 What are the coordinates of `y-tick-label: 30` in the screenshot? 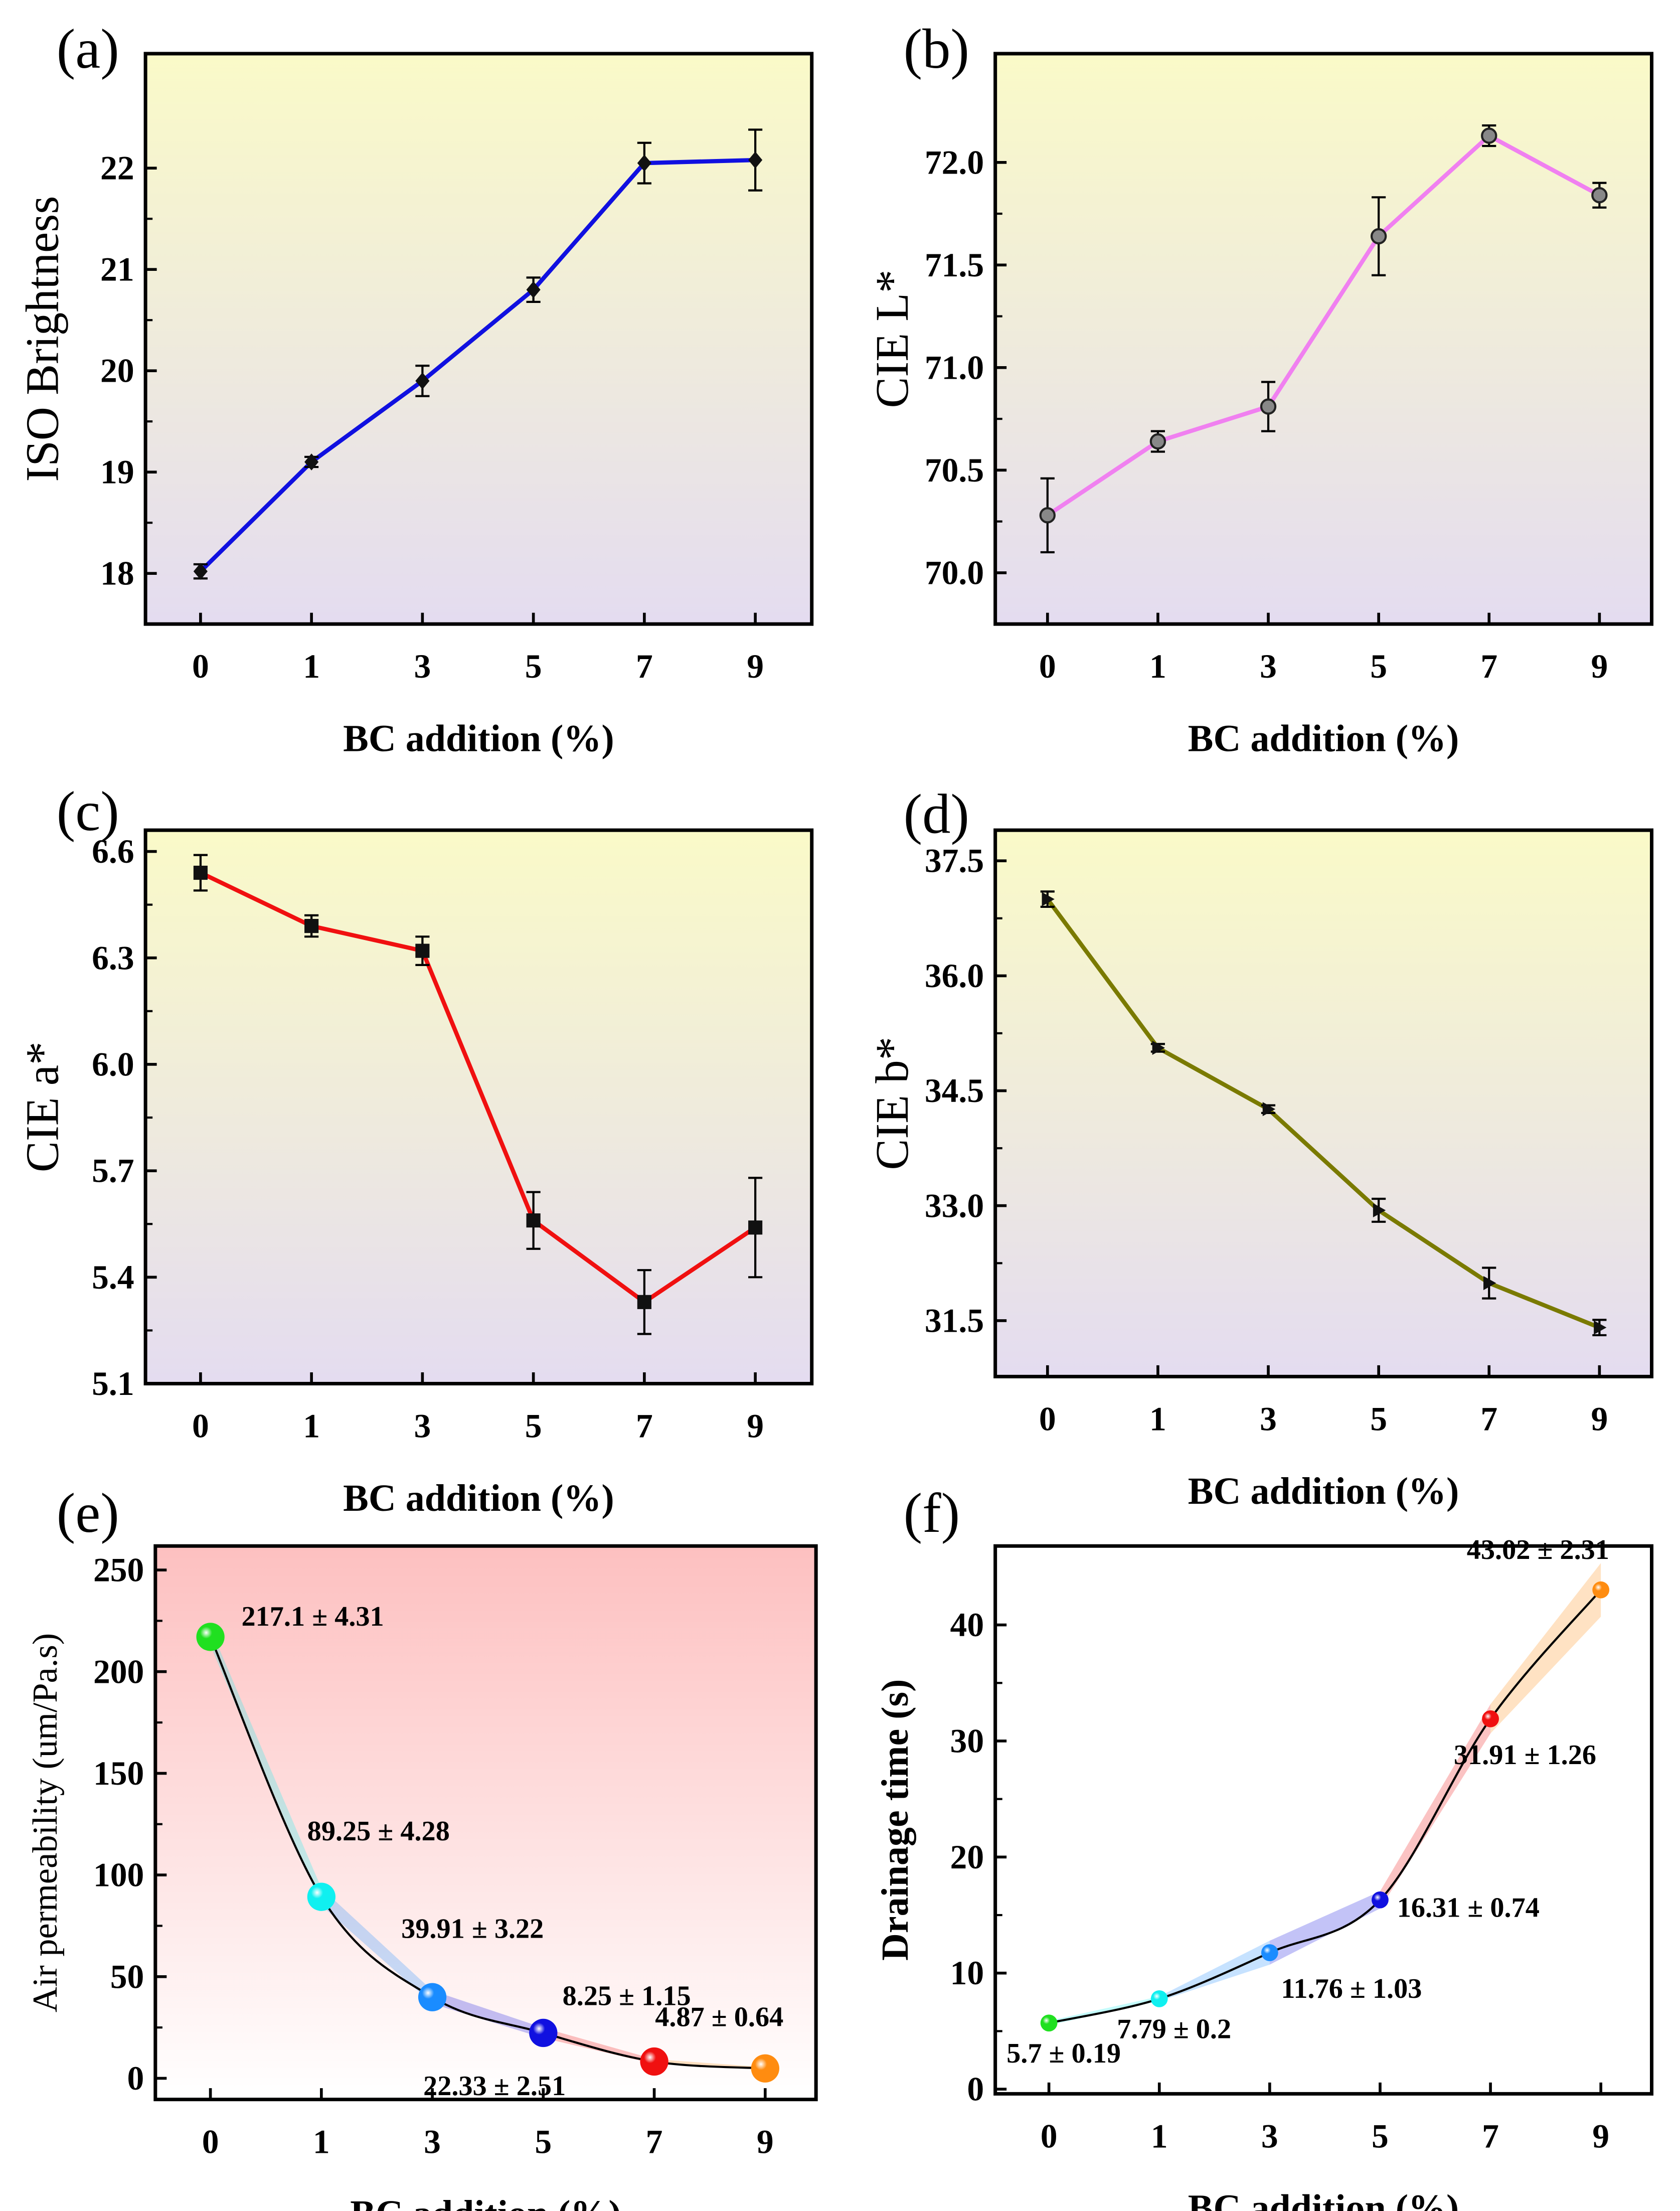 It's located at (967, 1741).